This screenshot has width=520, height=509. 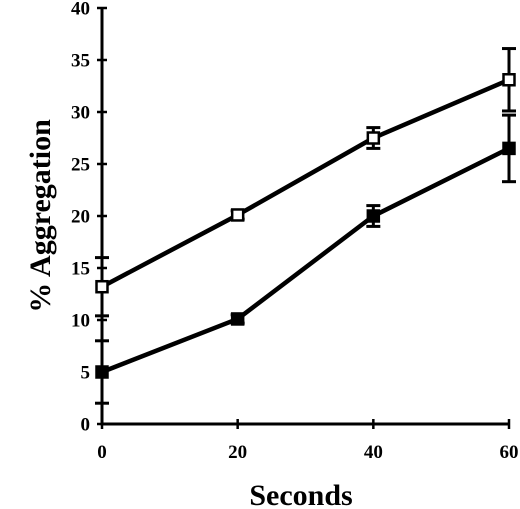 What do you see at coordinates (308, 441) in the screenshot?
I see `x-axis-ticks: 0 20 40 60` at bounding box center [308, 441].